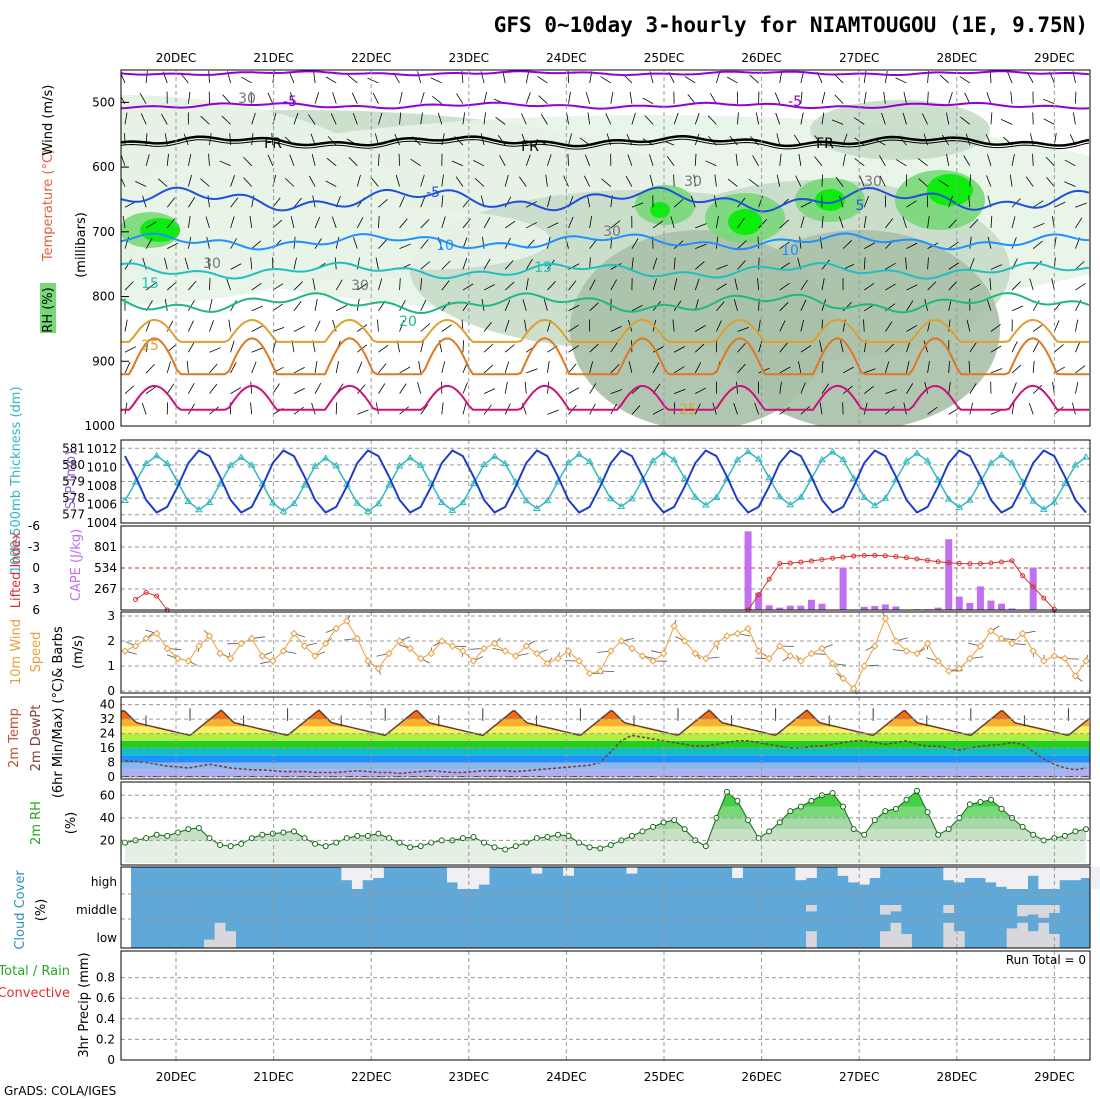  I want to click on cloud-row-label: low, so click(107, 938).